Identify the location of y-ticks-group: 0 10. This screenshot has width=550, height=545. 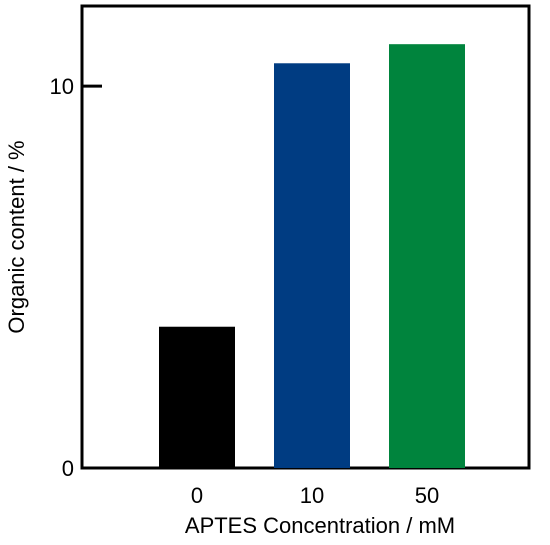
(76, 277).